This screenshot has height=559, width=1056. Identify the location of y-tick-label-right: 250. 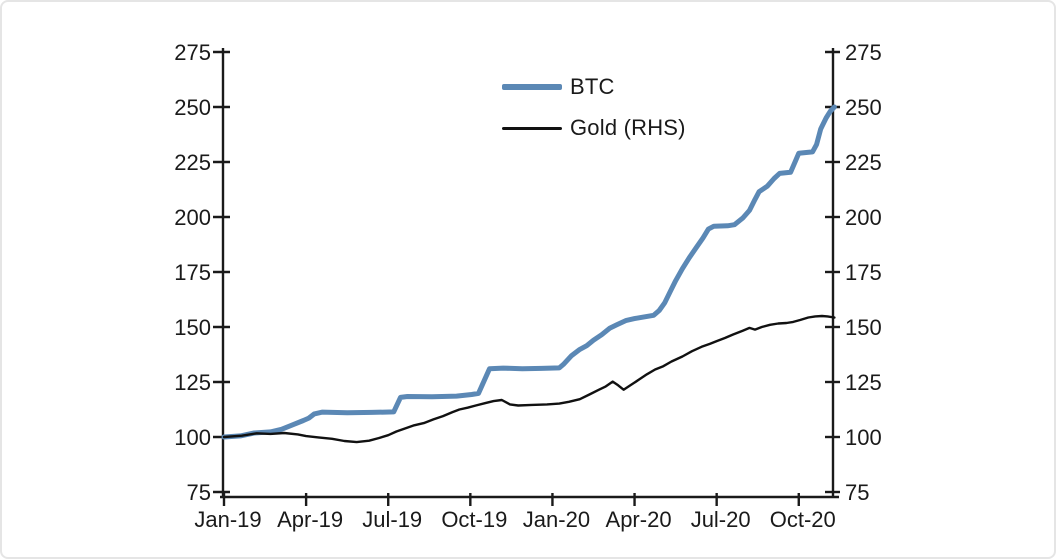
(863, 107).